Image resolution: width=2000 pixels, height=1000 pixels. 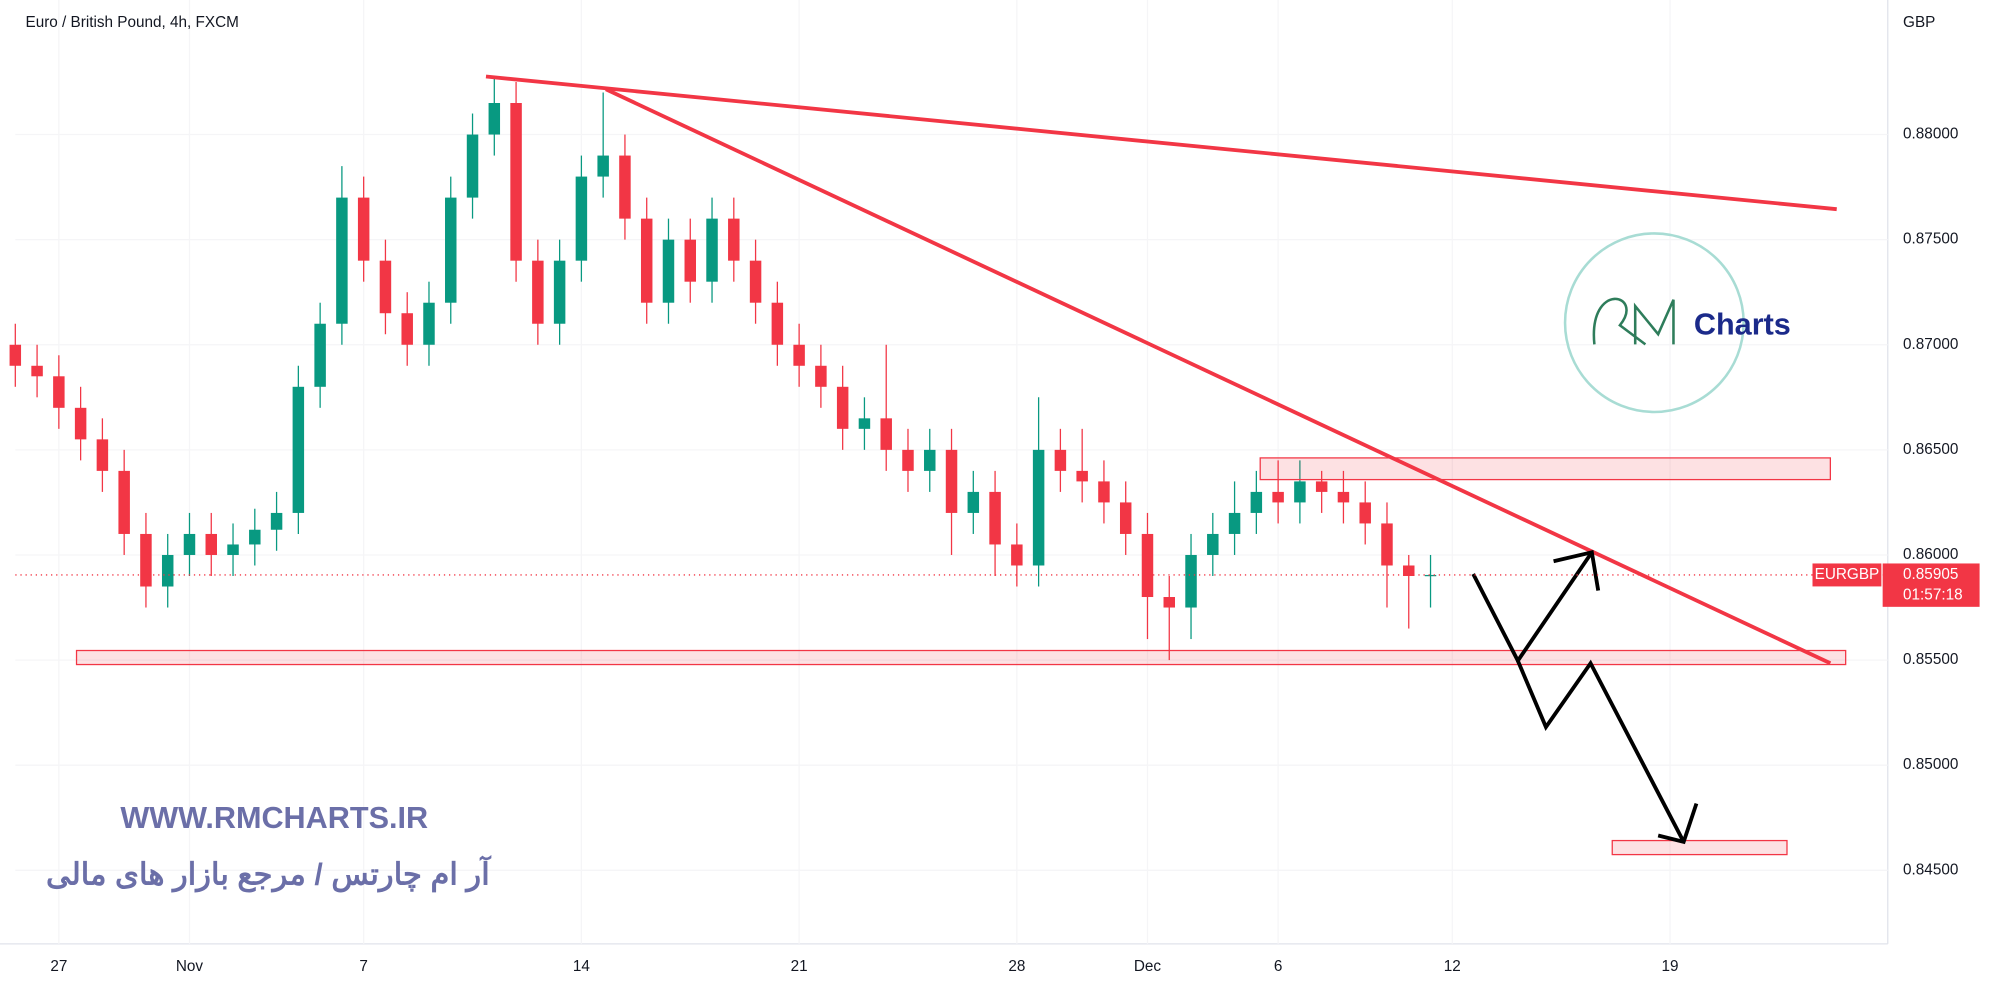 I want to click on projection-arrow, so click(x=1601, y=751).